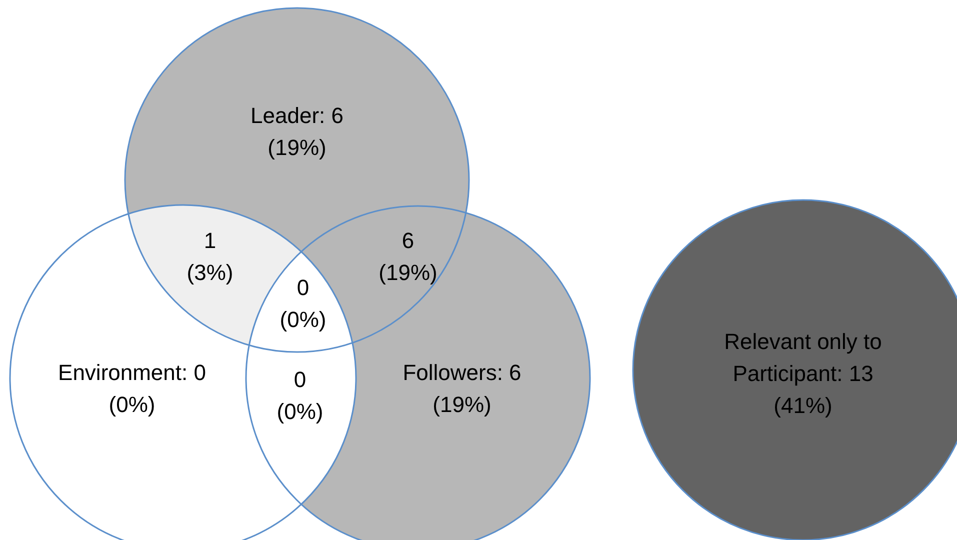 This screenshot has height=540, width=957. I want to click on category-label: Leader: 6, so click(297, 115).